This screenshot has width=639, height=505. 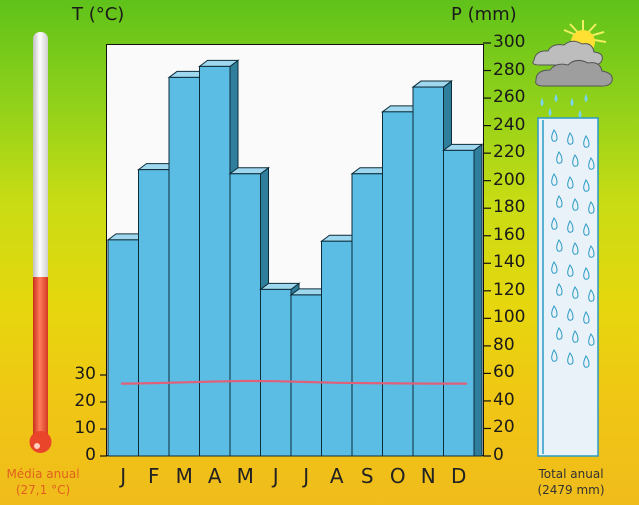 I want to click on precip-tick-40: 40, so click(x=504, y=399).